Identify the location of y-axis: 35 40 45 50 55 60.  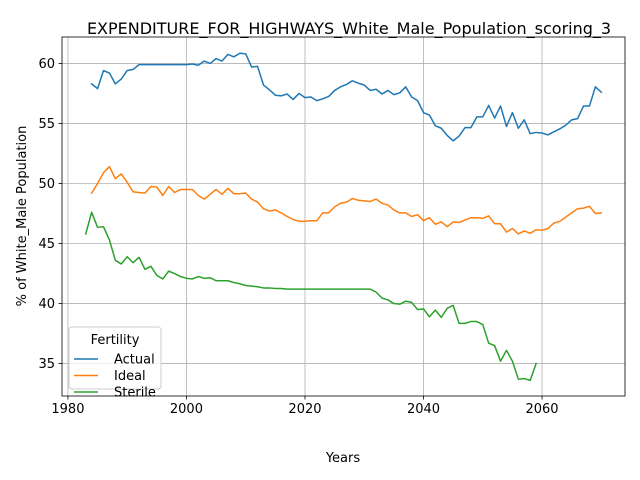
(50, 214).